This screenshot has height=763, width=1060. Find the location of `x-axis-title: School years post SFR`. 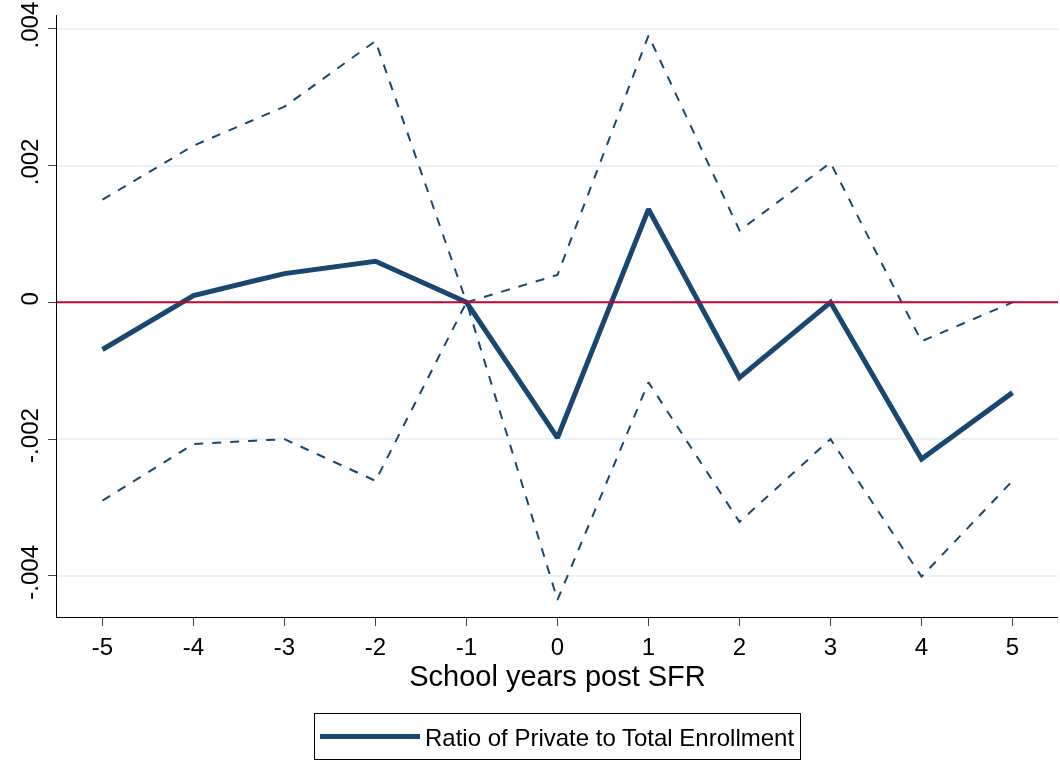

x-axis-title: School years post SFR is located at coordinates (557, 675).